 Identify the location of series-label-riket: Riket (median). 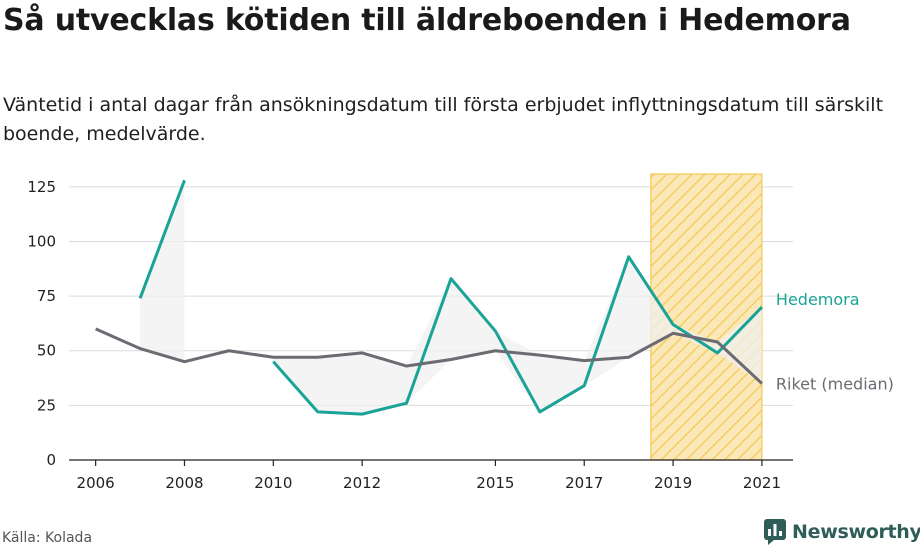
(835, 384).